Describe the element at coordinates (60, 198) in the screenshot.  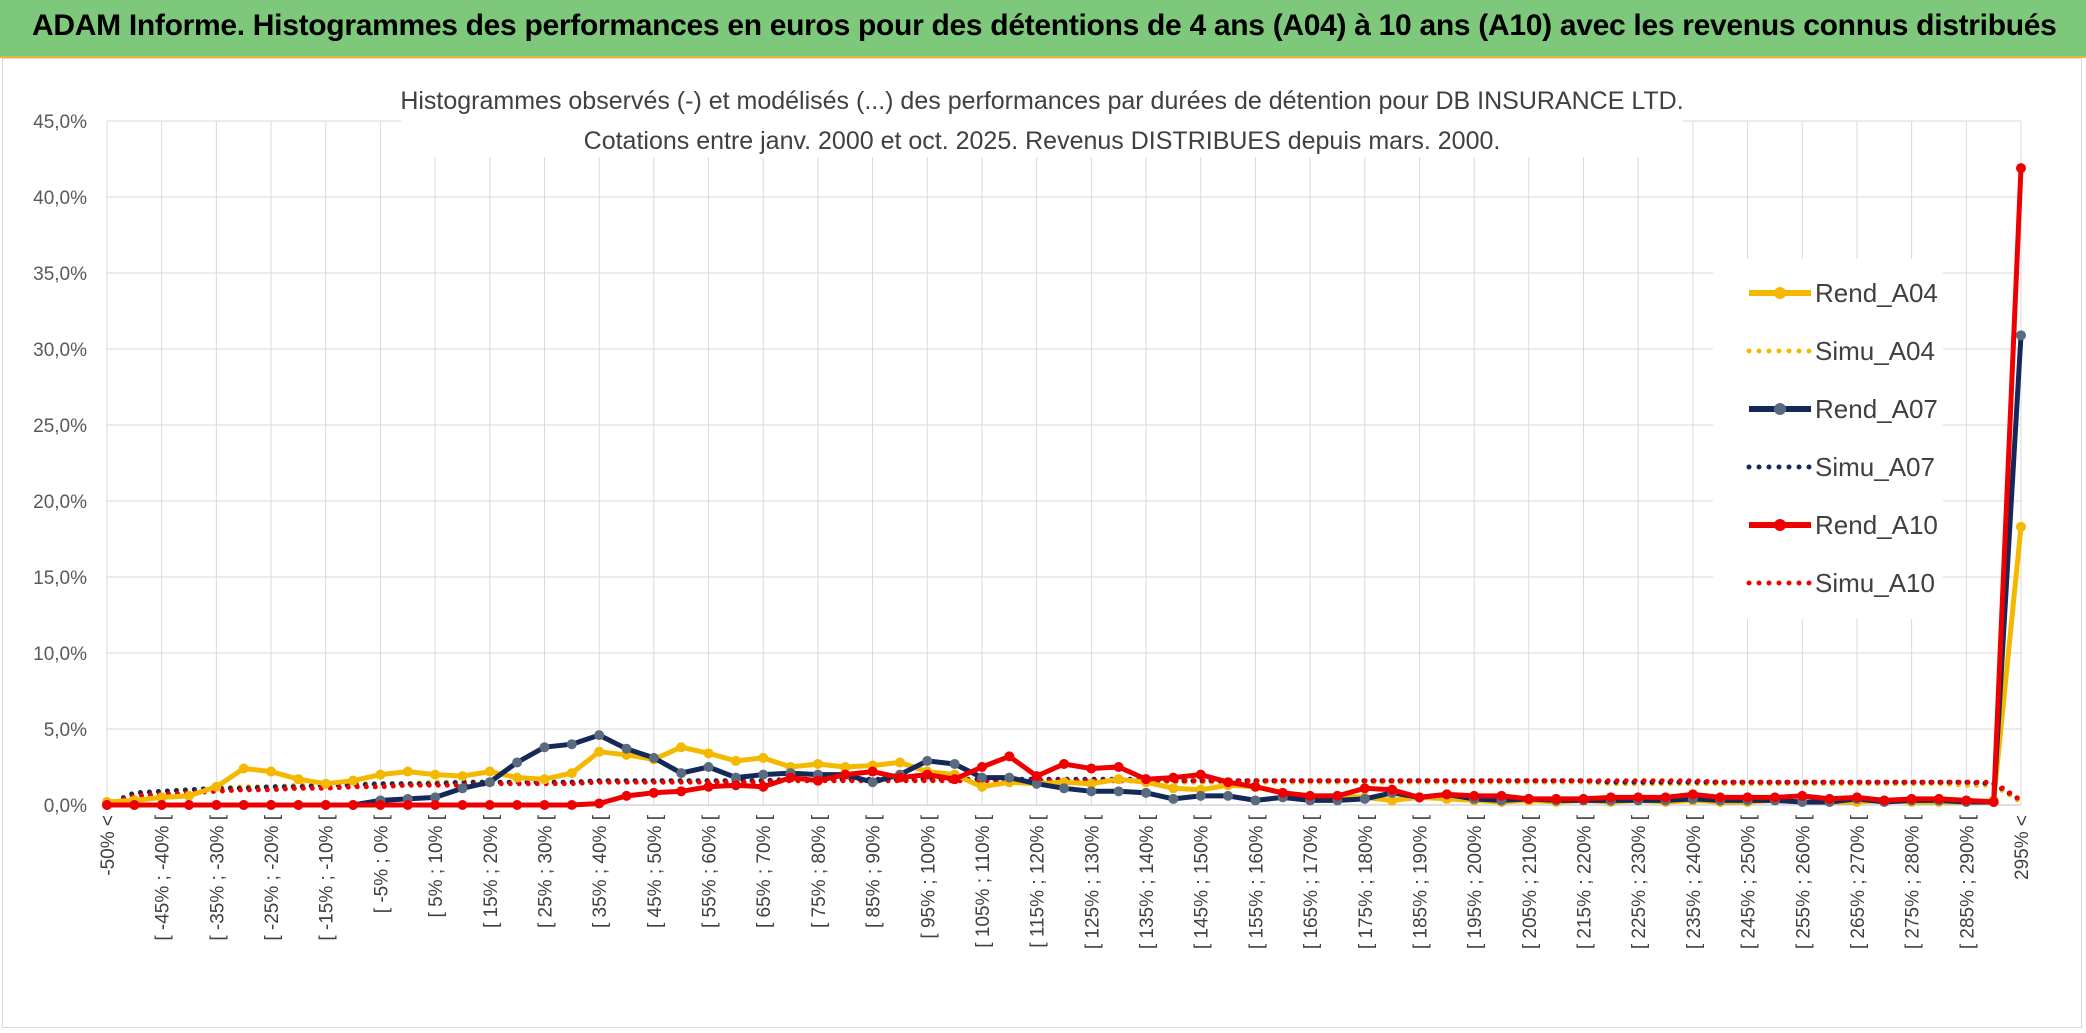
I see `y-tick-label: 40,0%` at that location.